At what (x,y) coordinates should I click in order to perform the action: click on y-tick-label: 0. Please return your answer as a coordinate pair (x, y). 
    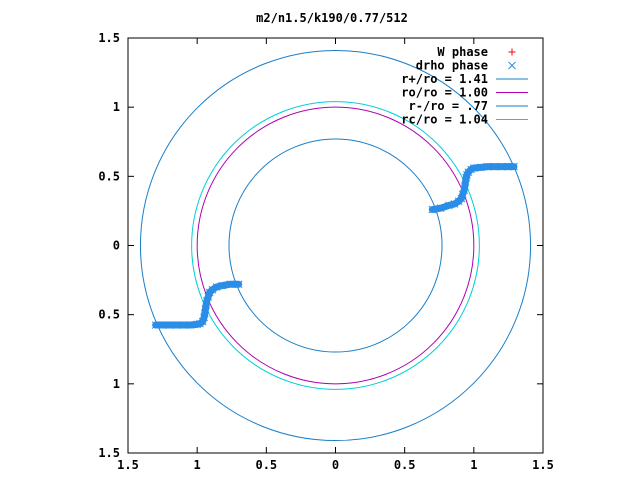
    Looking at the image, I should click on (116, 246).